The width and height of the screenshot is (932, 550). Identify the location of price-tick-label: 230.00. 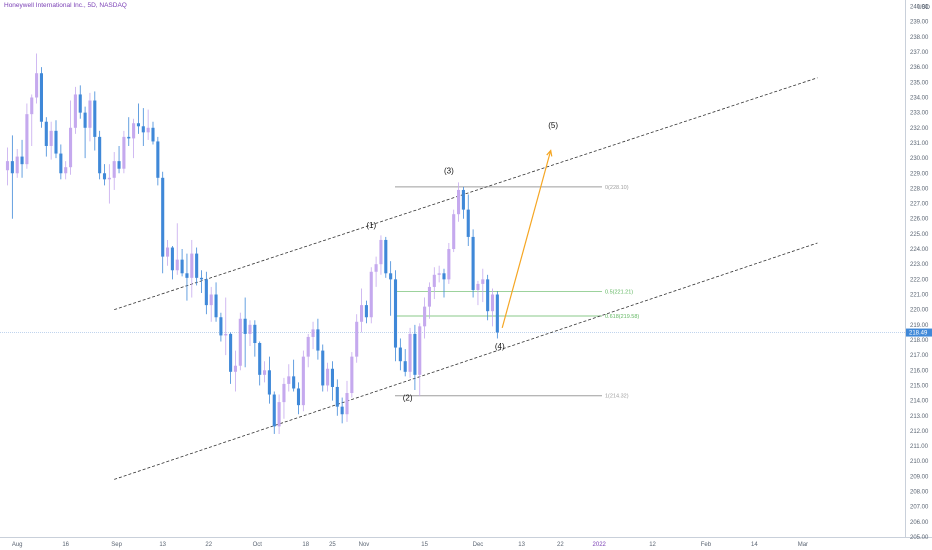
(919, 159).